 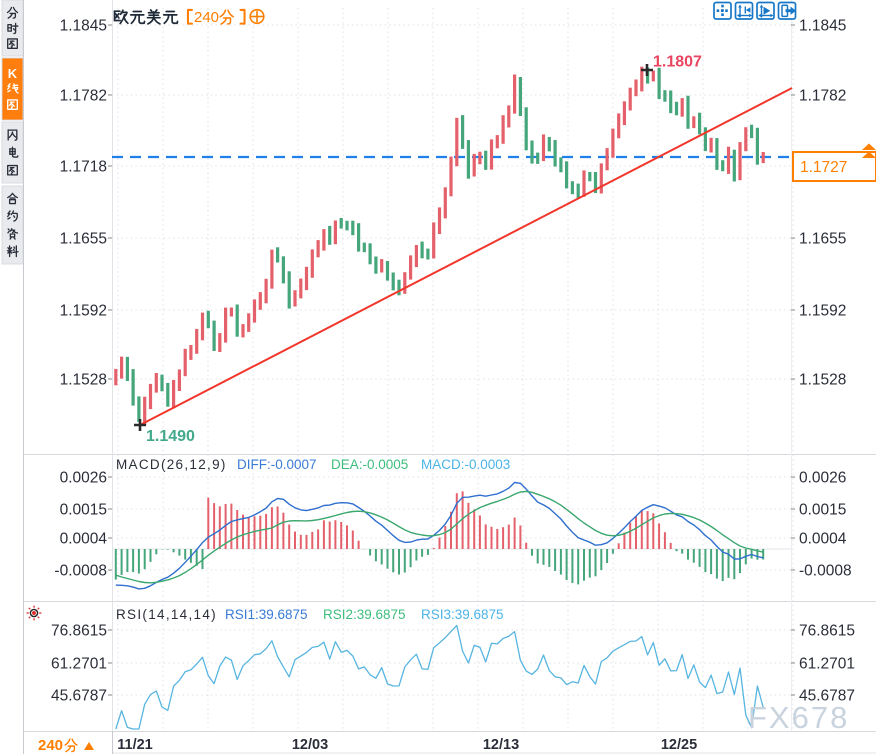 What do you see at coordinates (501, 745) in the screenshot?
I see `svg-text: 12/13` at bounding box center [501, 745].